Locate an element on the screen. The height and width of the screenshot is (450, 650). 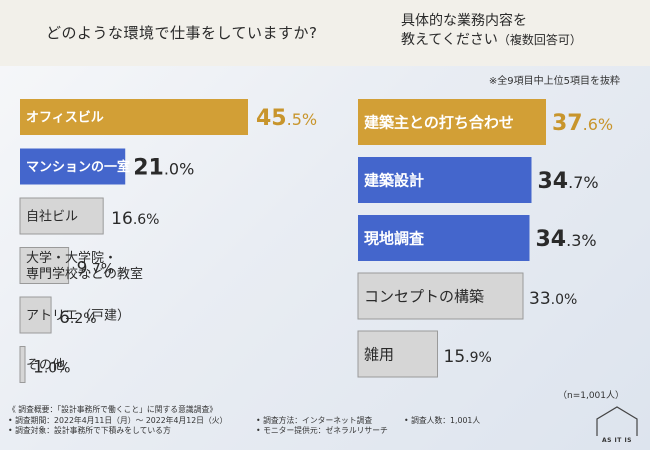
job-bar-group: 雑用 15.9% is located at coordinates (424, 354).